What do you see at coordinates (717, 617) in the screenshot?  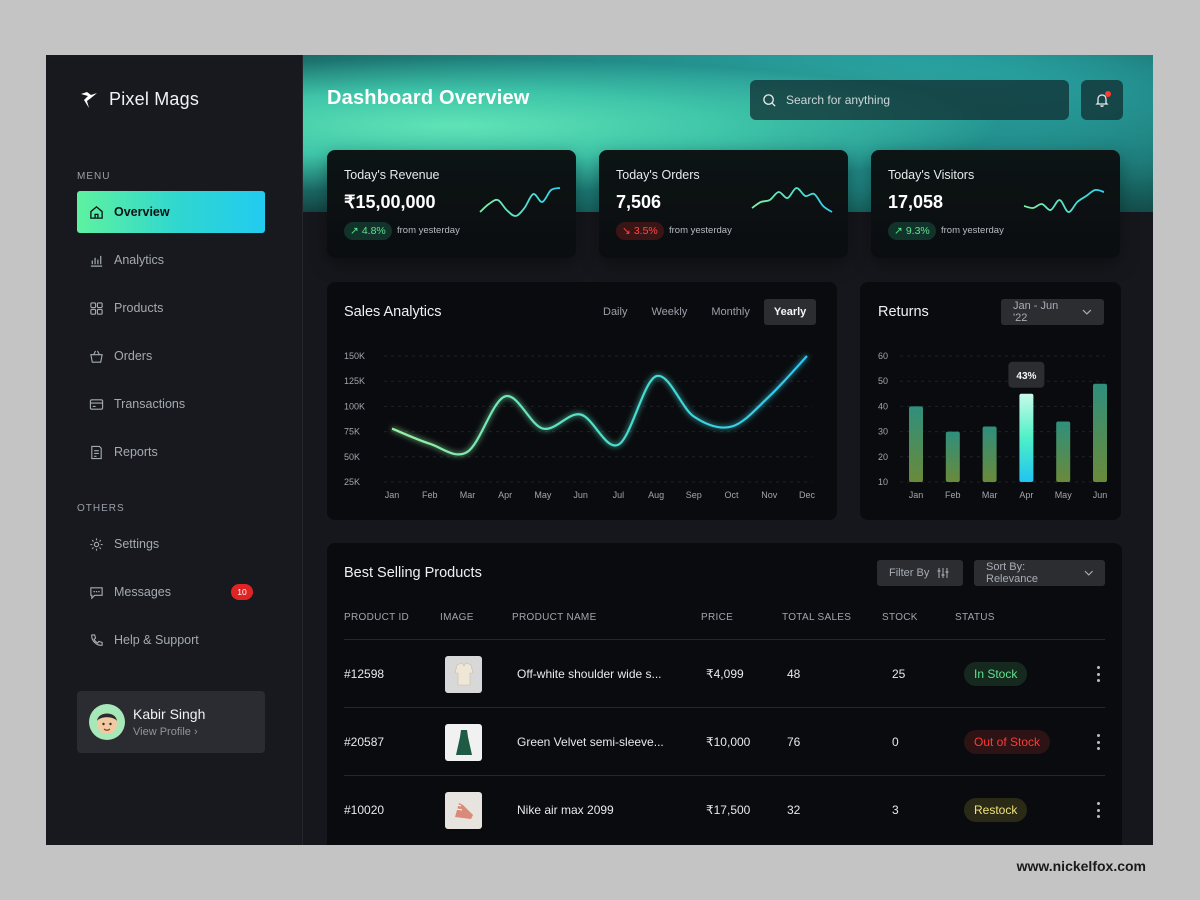 I see `column-header-price: PRICE` at bounding box center [717, 617].